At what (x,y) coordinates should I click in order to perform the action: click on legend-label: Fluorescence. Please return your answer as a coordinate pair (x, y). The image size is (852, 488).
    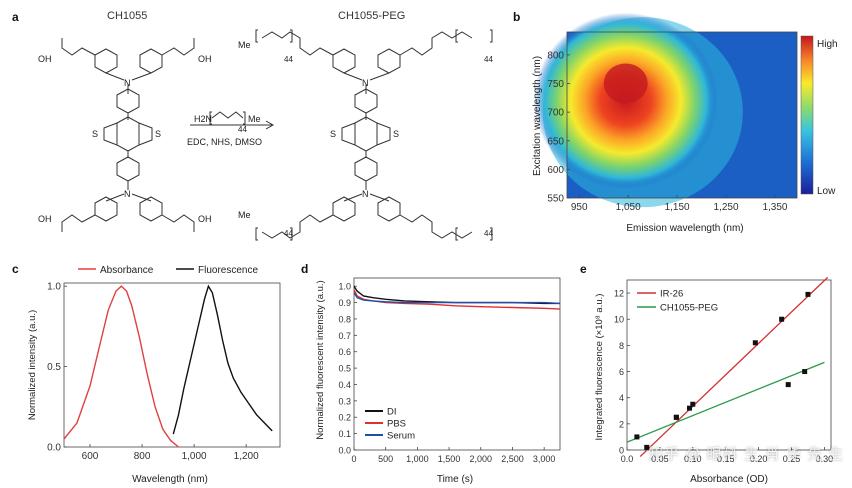
    Looking at the image, I should click on (228, 270).